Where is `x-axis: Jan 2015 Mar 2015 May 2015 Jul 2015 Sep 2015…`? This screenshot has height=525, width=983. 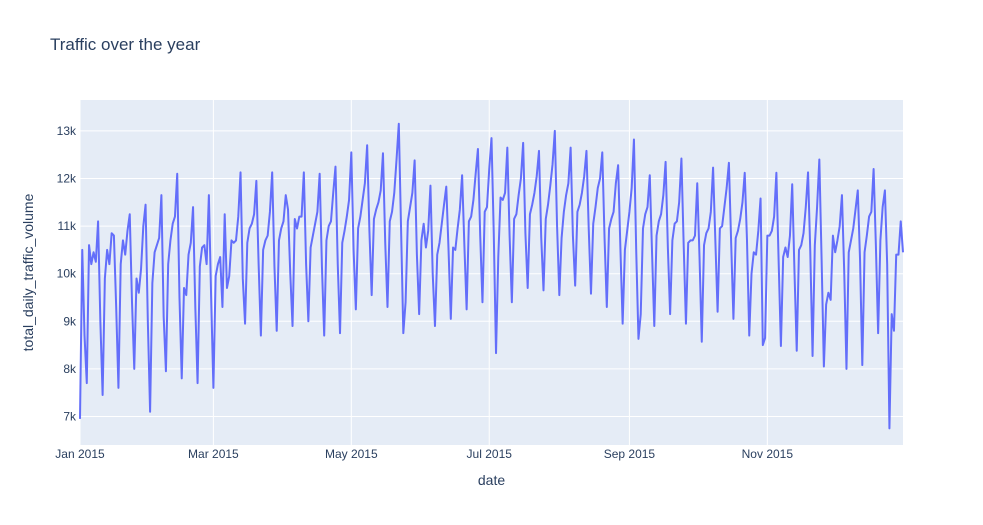
x-axis: Jan 2015 Mar 2015 May 2015 Jul 2015 Sep 2015… is located at coordinates (424, 454).